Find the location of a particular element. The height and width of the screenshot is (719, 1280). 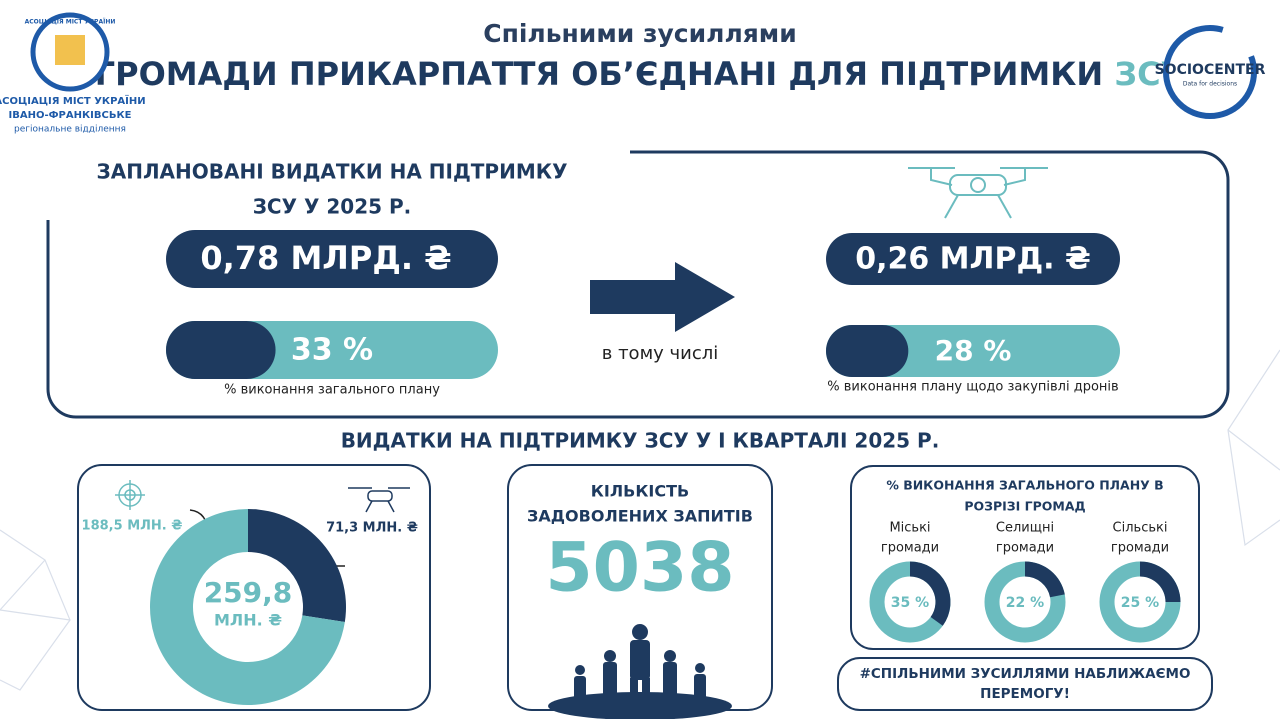

target-icon is located at coordinates (130, 495).